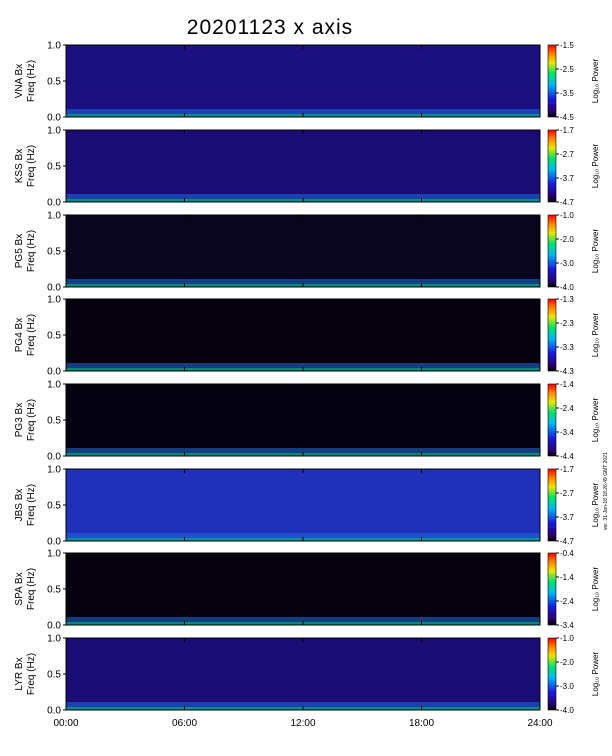  What do you see at coordinates (302, 723) in the screenshot?
I see `x-tick-label: 12:00` at bounding box center [302, 723].